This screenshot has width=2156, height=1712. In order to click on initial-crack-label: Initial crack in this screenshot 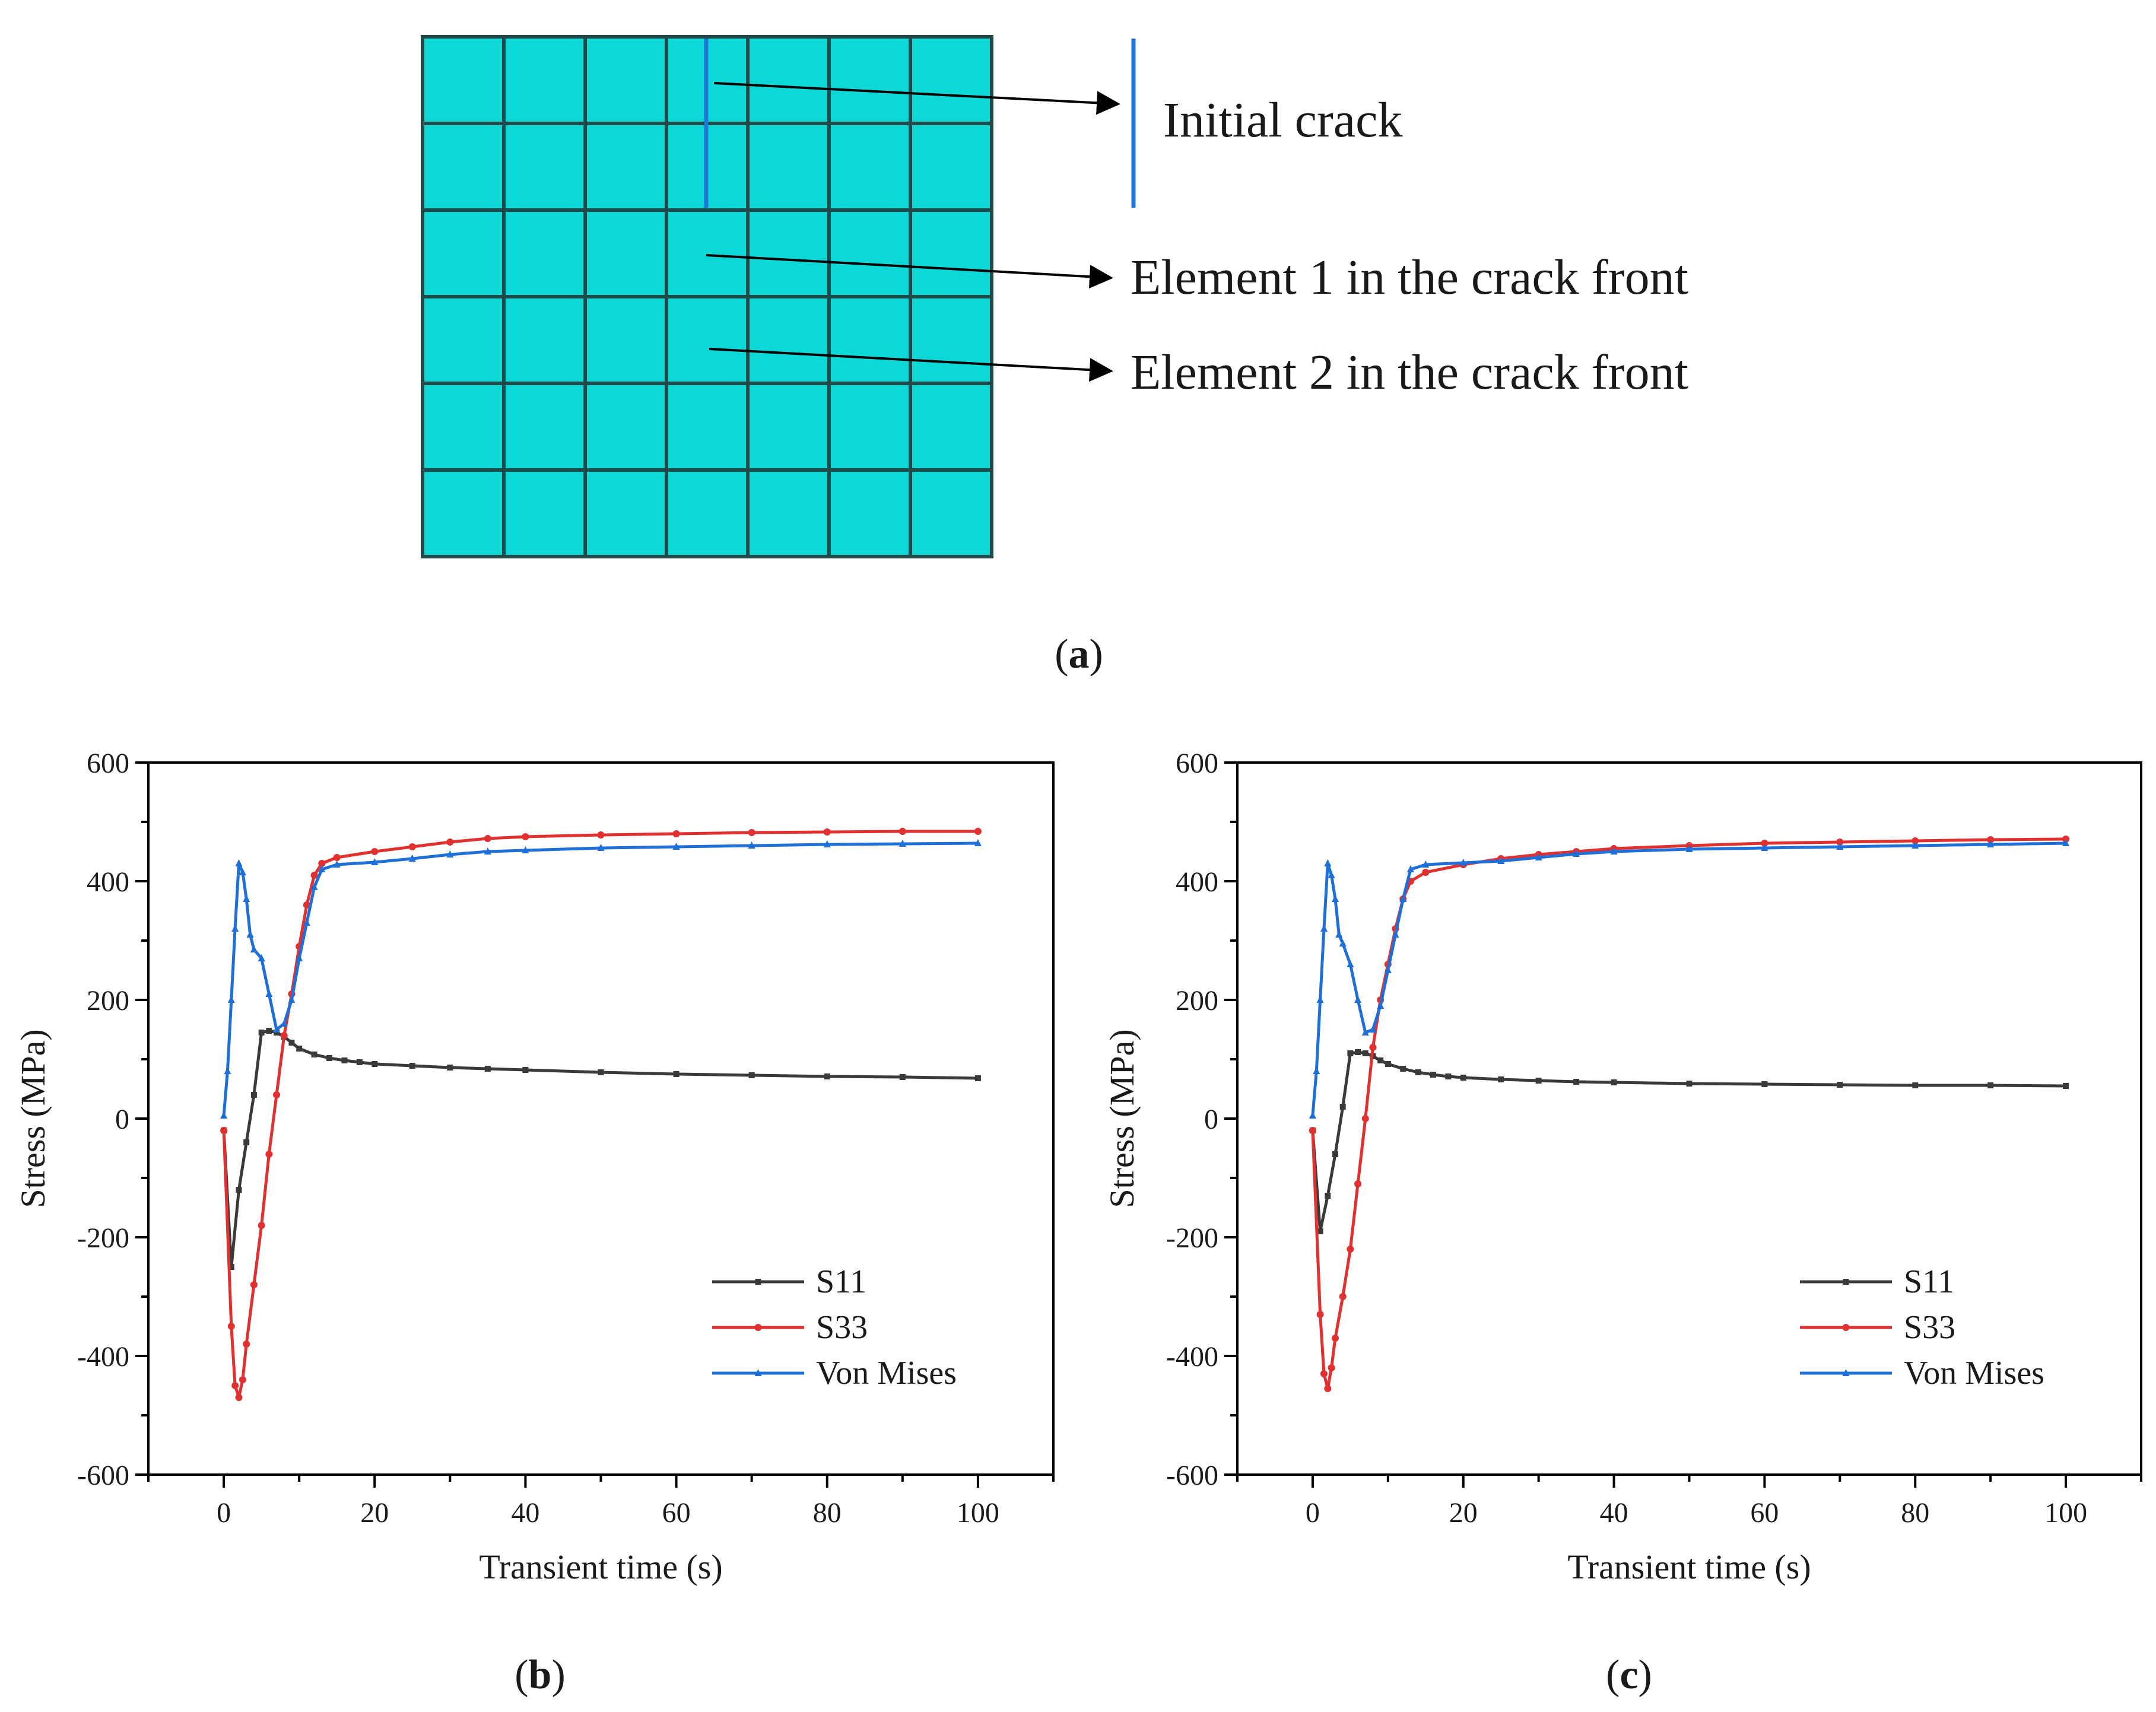, I will do `click(1282, 120)`.